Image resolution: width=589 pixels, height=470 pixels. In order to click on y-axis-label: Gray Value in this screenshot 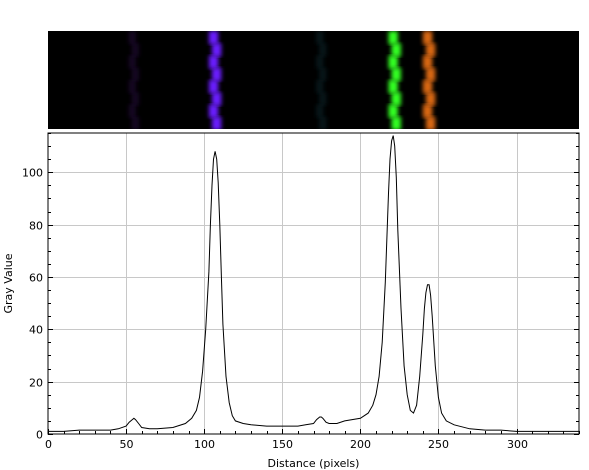, I will do `click(8, 283)`.